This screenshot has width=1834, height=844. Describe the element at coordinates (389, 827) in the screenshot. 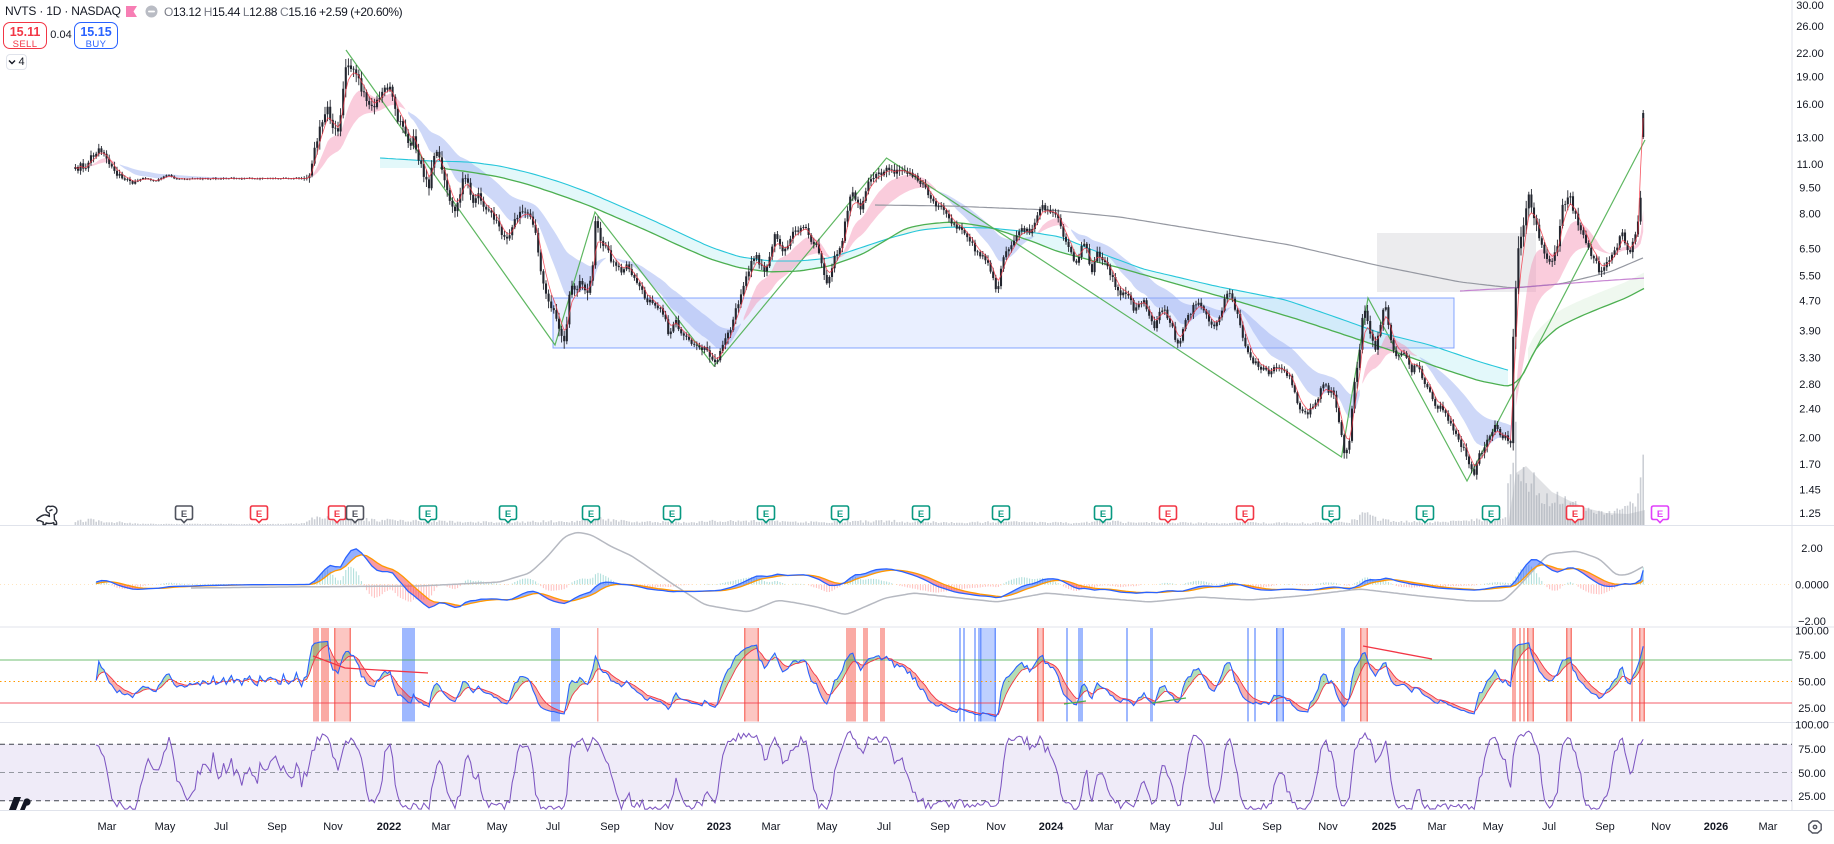

I see `svg-text: 2022` at that location.